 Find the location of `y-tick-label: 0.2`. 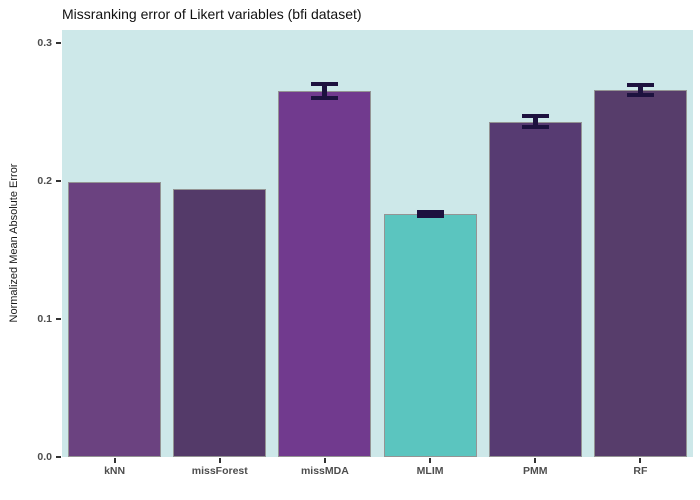

y-tick-label: 0.2 is located at coordinates (44, 180).